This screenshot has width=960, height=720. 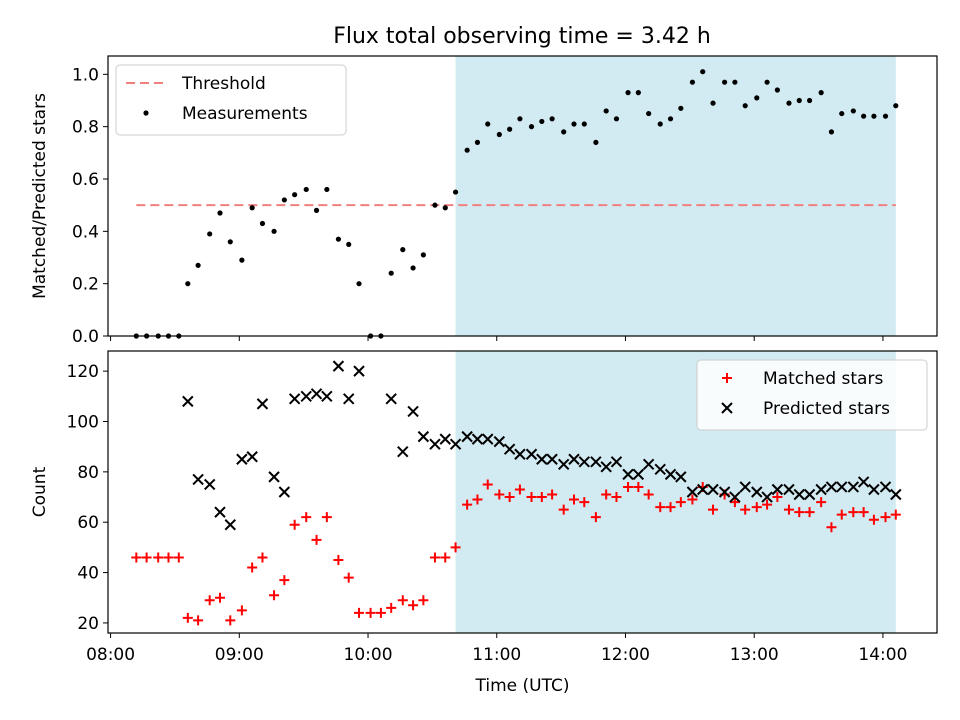 What do you see at coordinates (625, 655) in the screenshot?
I see `x-tick-label: 12:00` at bounding box center [625, 655].